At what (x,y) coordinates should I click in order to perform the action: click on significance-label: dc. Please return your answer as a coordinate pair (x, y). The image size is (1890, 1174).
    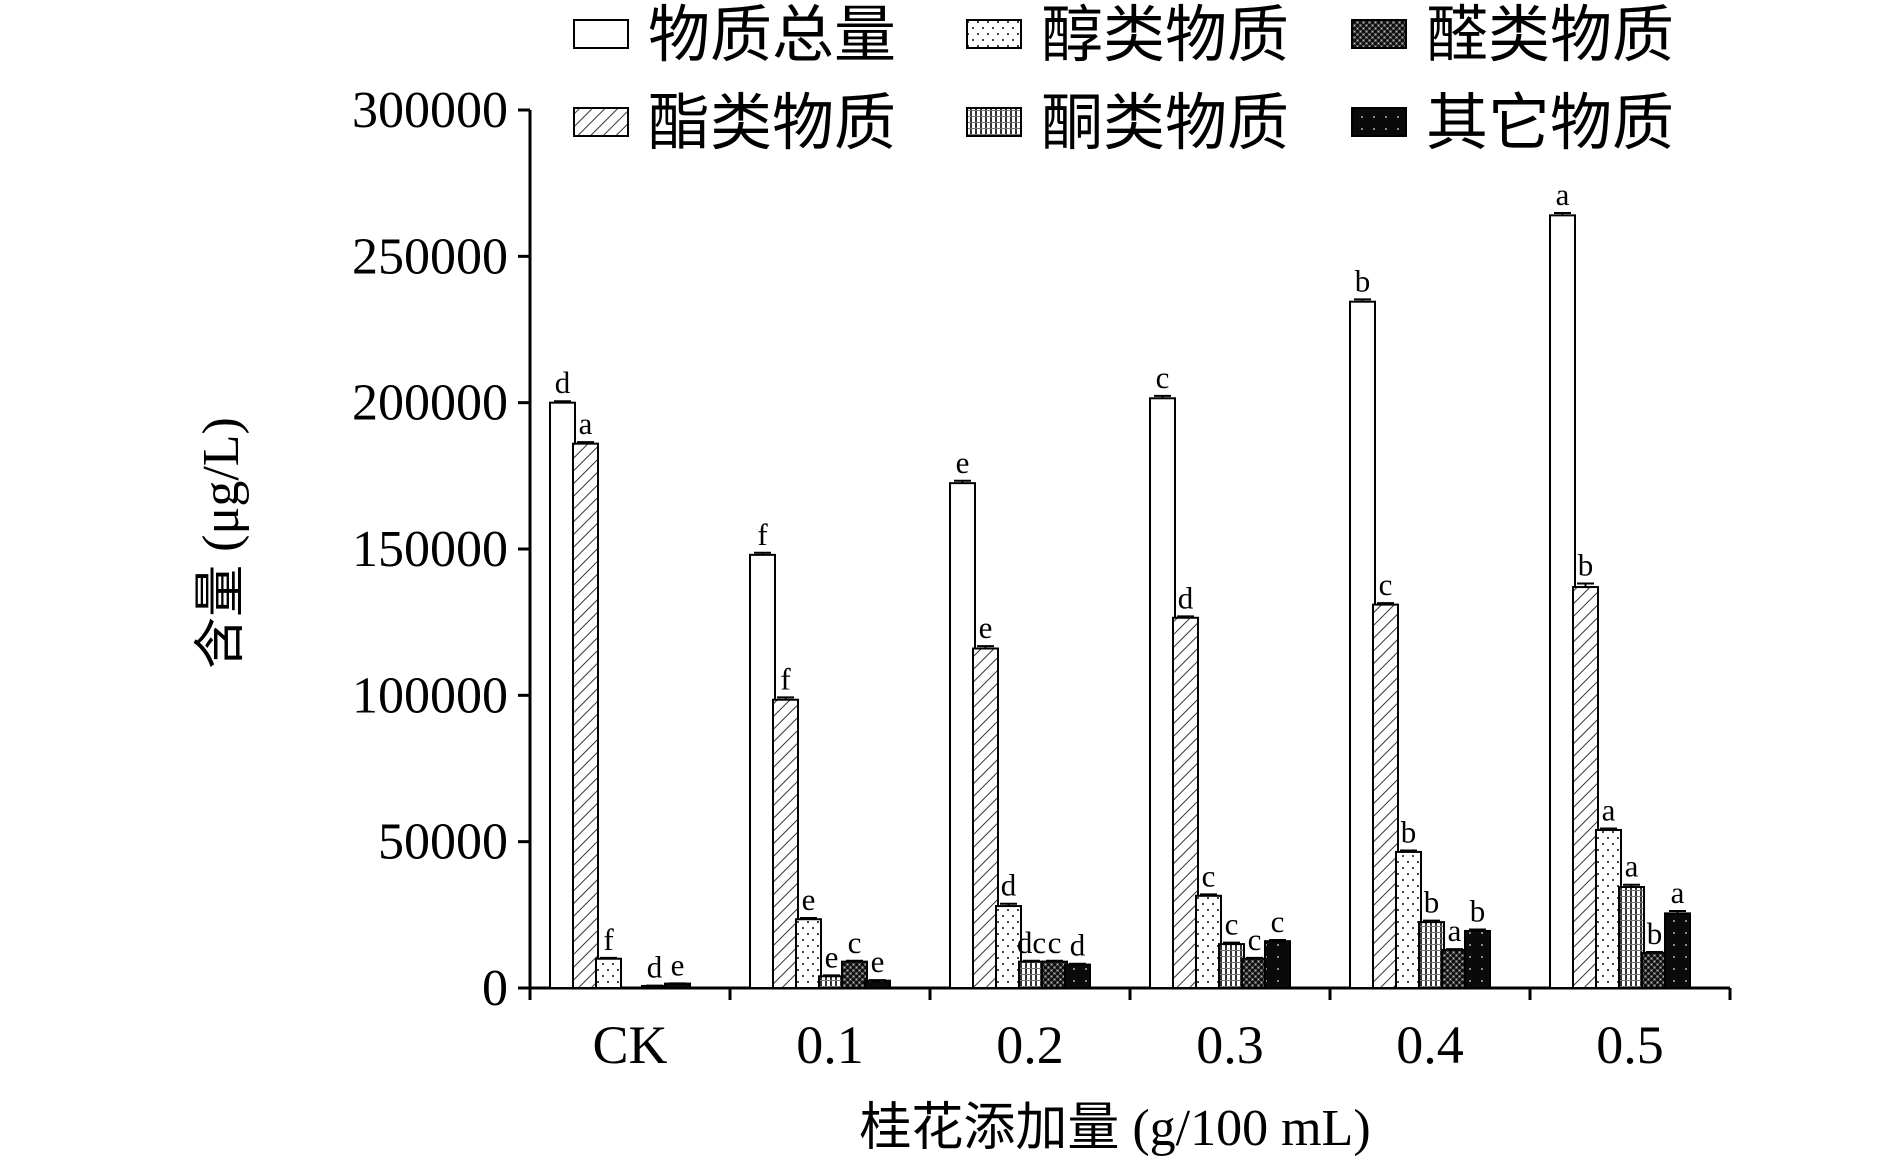
    Looking at the image, I should click on (1031, 942).